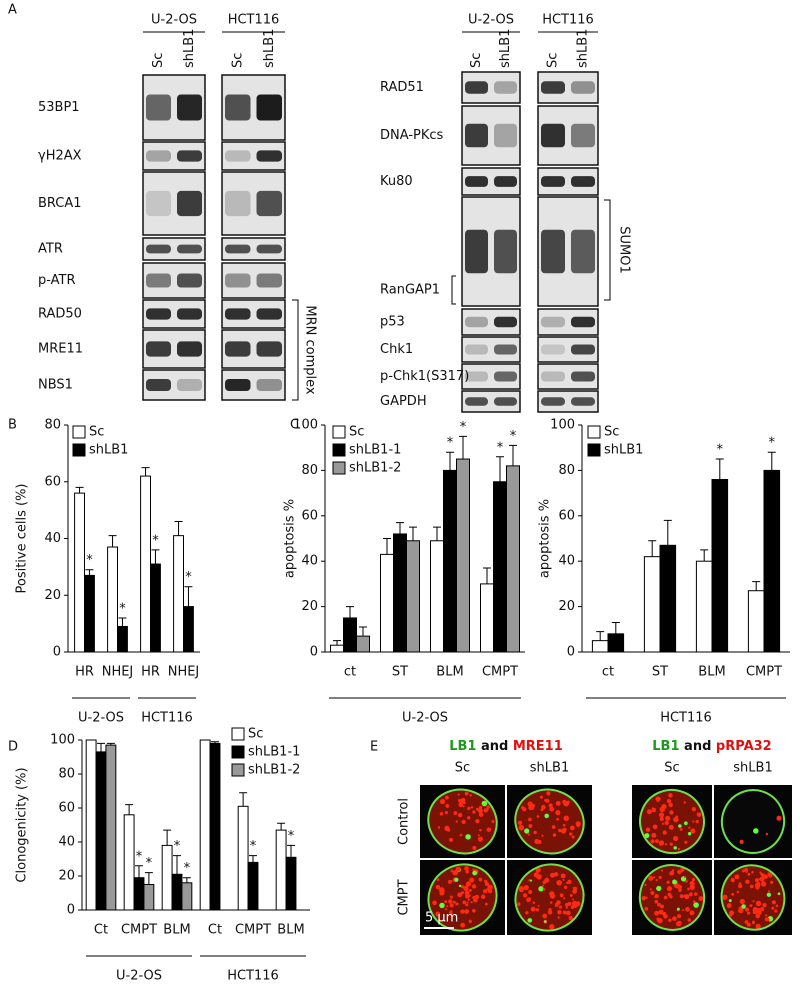 Image resolution: width=800 pixels, height=1002 pixels. What do you see at coordinates (155, 540) in the screenshot?
I see `significance-marker: *` at bounding box center [155, 540].